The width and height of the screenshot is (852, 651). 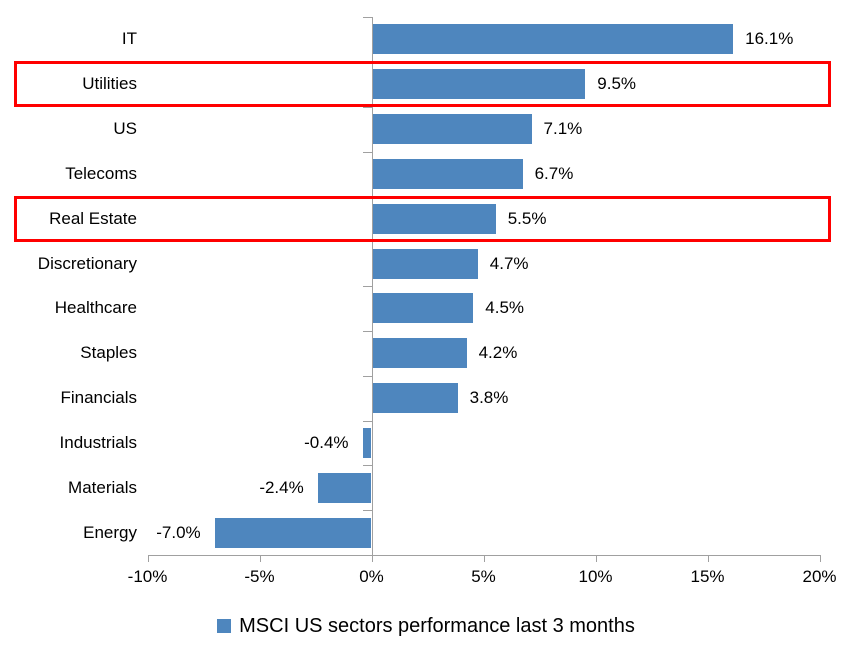 What do you see at coordinates (259, 576) in the screenshot?
I see `x-tick-label: -5%` at bounding box center [259, 576].